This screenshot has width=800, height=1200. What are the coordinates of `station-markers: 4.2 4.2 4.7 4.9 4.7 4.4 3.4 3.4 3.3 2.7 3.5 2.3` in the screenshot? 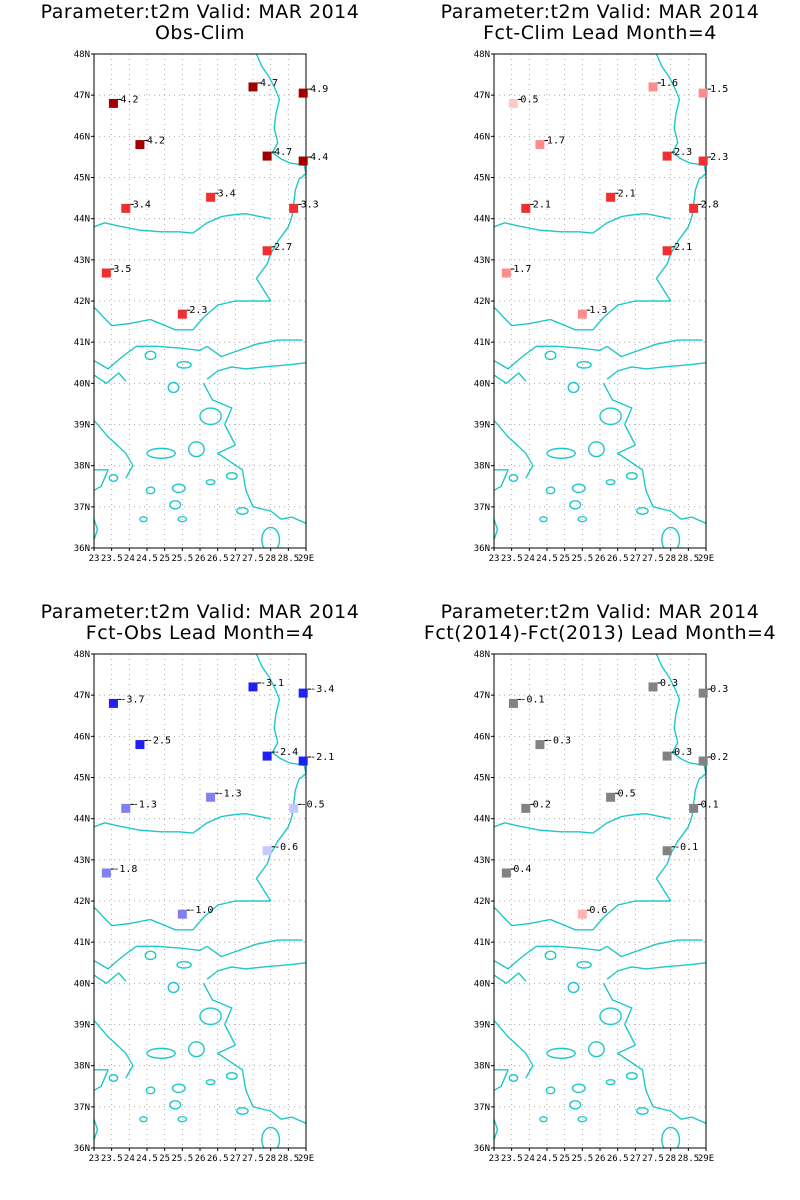 It's located at (214, 198).